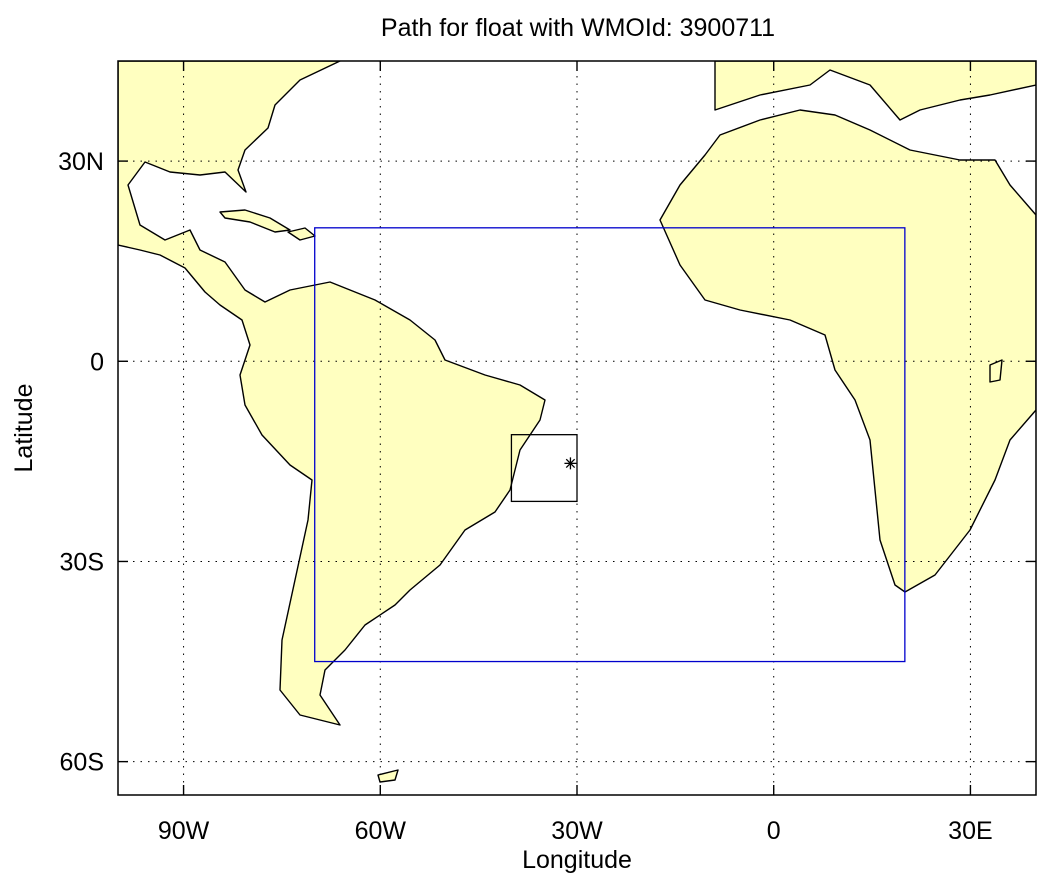 The width and height of the screenshot is (1054, 886). Describe the element at coordinates (577, 831) in the screenshot. I see `x-tick-label: 30W` at that location.